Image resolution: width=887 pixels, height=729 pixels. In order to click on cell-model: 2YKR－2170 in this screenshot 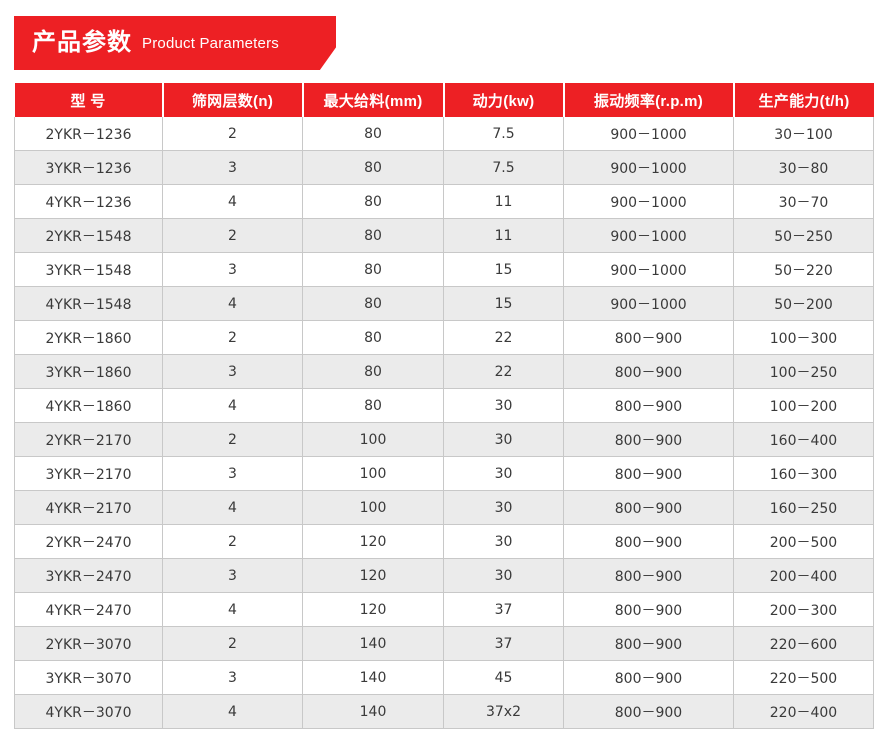, I will do `click(88, 439)`.